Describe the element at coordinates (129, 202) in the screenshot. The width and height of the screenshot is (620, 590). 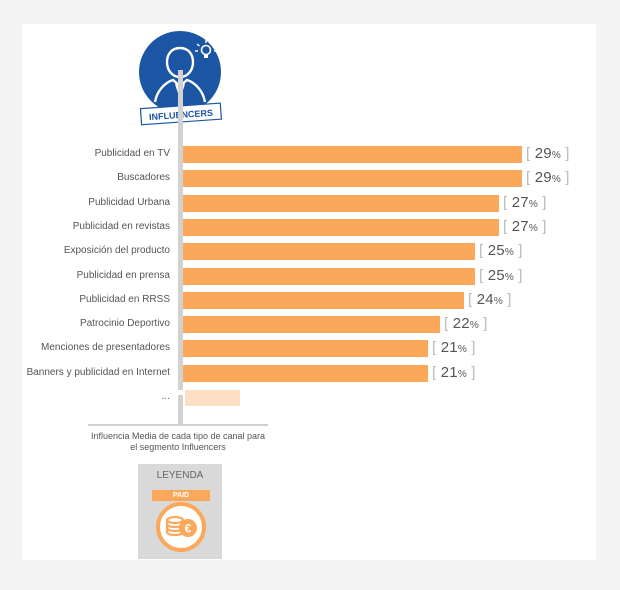
I see `category-label: Publicidad Urbana` at that location.